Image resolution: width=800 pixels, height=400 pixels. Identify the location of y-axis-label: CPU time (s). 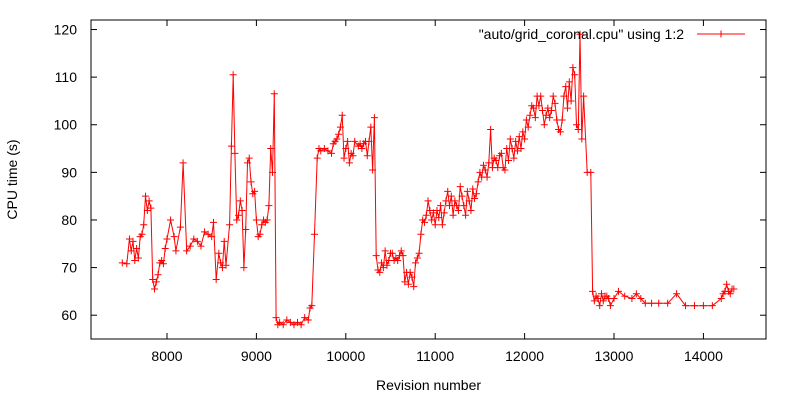
(12, 179).